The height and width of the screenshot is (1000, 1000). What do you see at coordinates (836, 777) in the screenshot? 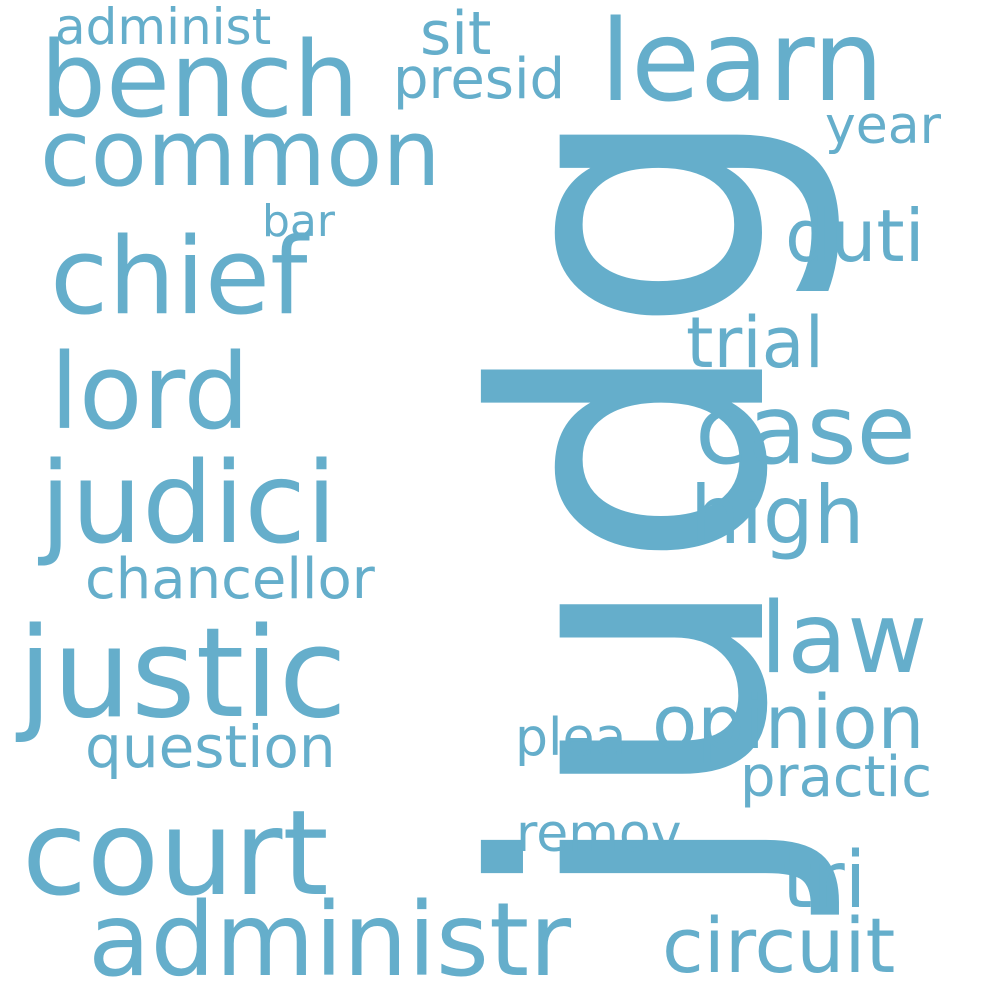
I see `word-practic: practic` at bounding box center [836, 777].